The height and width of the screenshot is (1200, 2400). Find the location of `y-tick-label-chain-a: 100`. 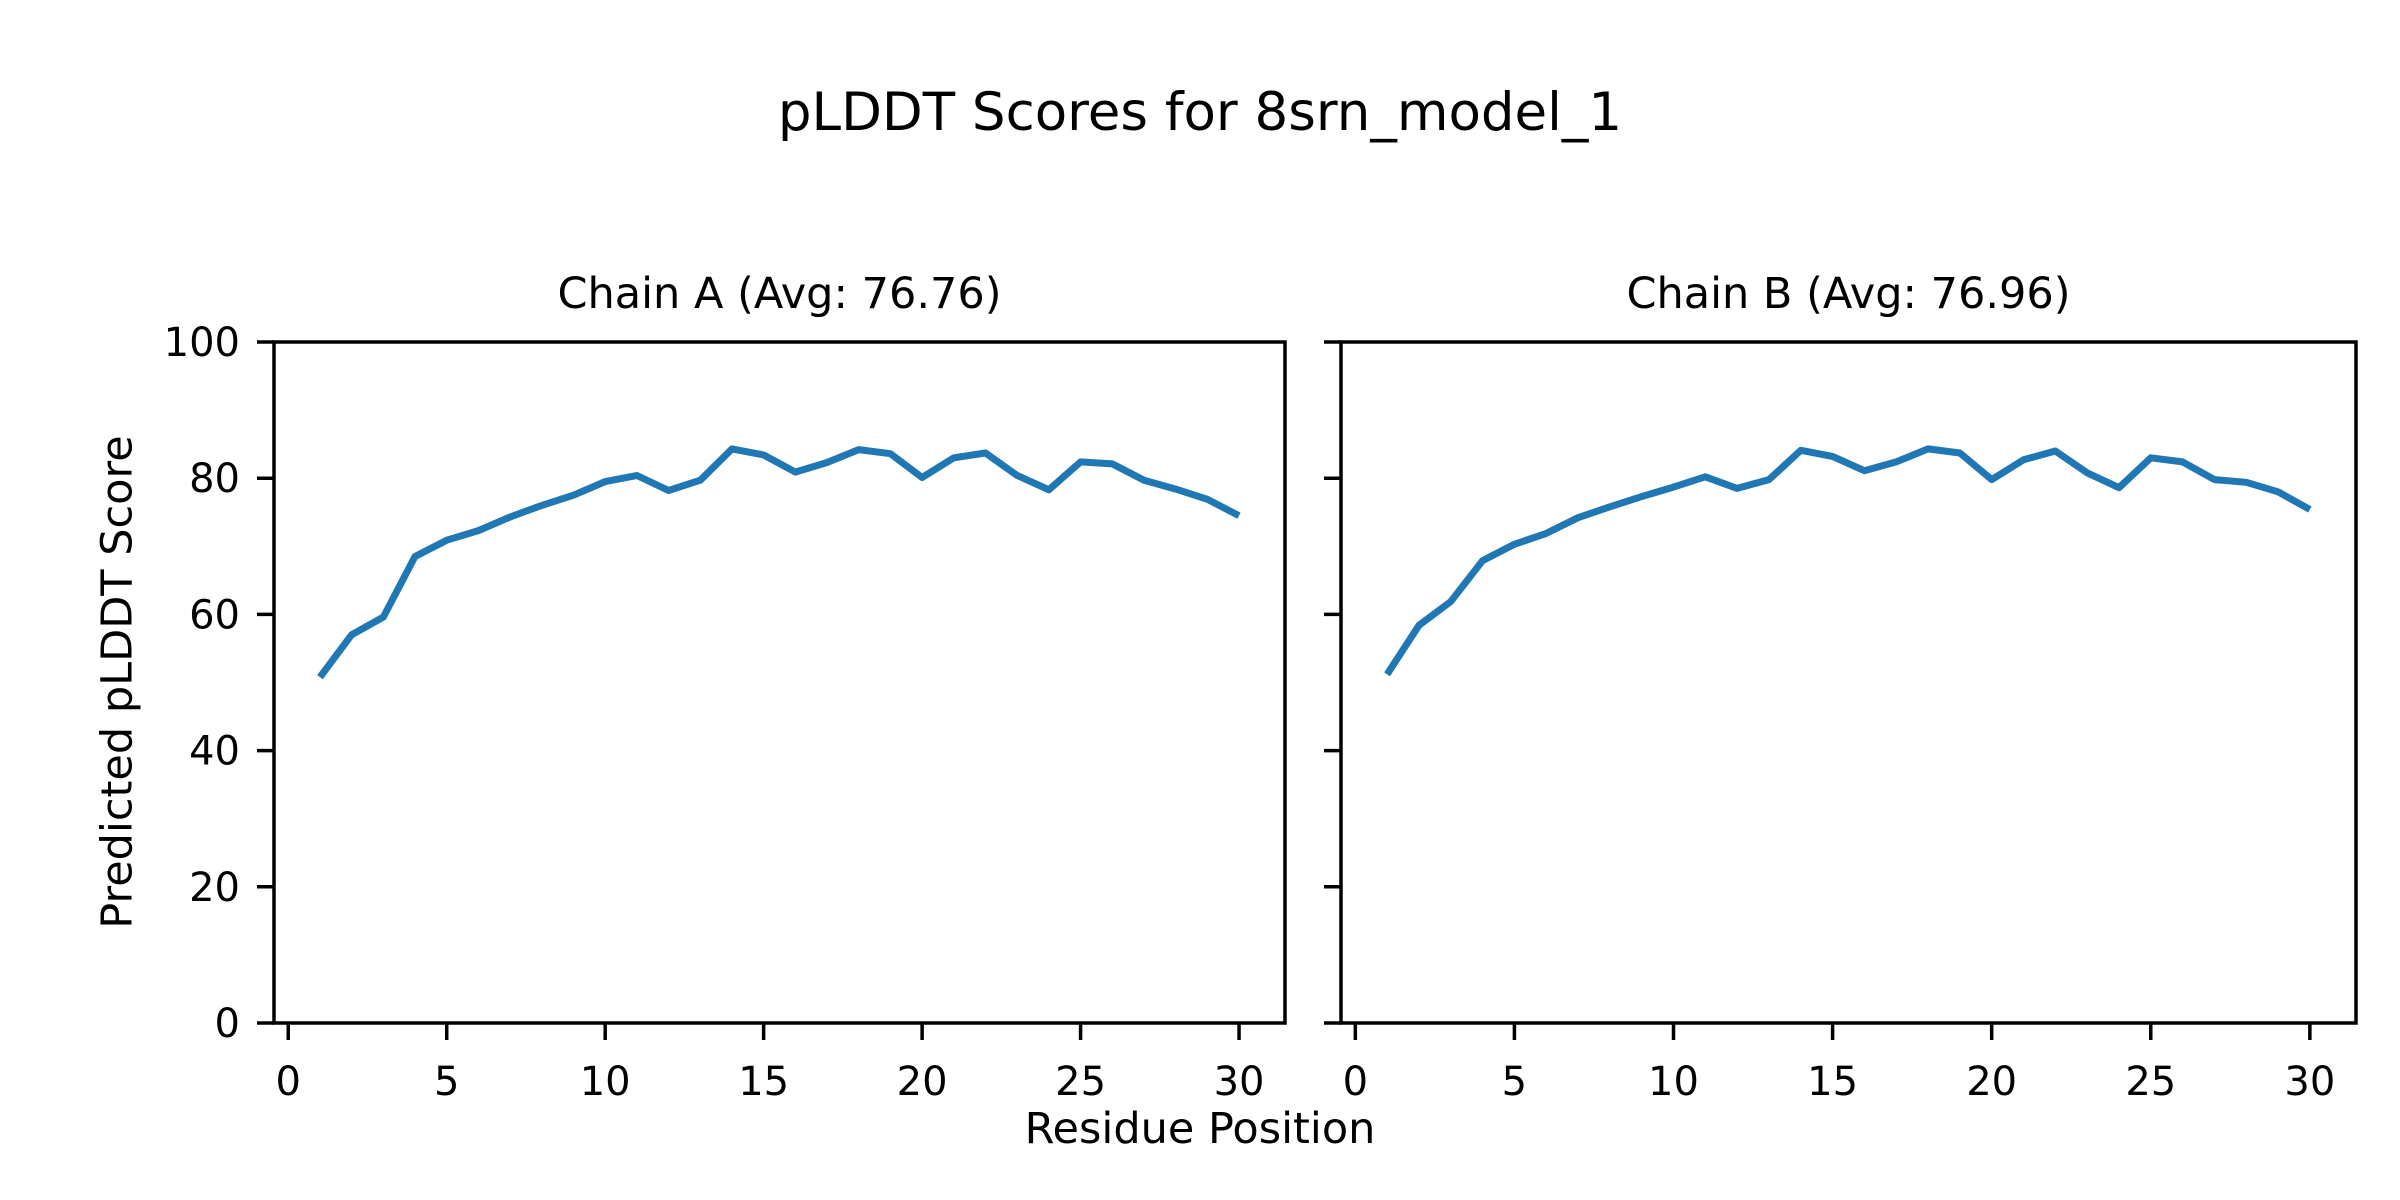

y-tick-label-chain-a: 100 is located at coordinates (202, 343).